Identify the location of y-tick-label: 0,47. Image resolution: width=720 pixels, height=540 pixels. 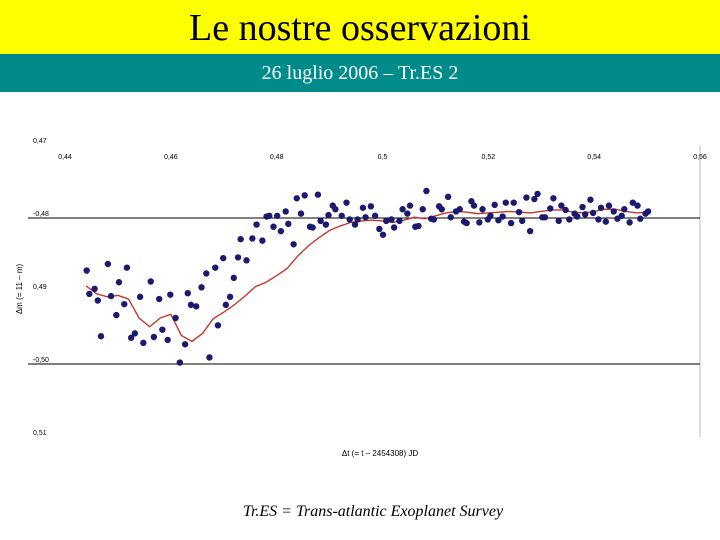
(40, 141).